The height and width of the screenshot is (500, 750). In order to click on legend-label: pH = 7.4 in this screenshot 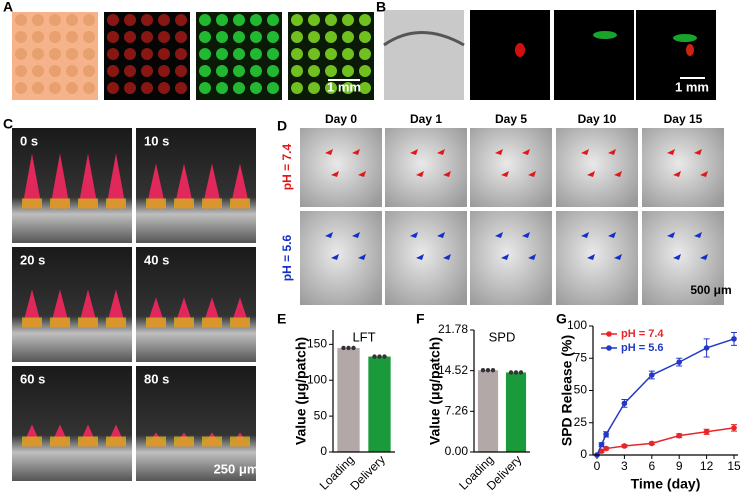, I will do `click(642, 334)`.